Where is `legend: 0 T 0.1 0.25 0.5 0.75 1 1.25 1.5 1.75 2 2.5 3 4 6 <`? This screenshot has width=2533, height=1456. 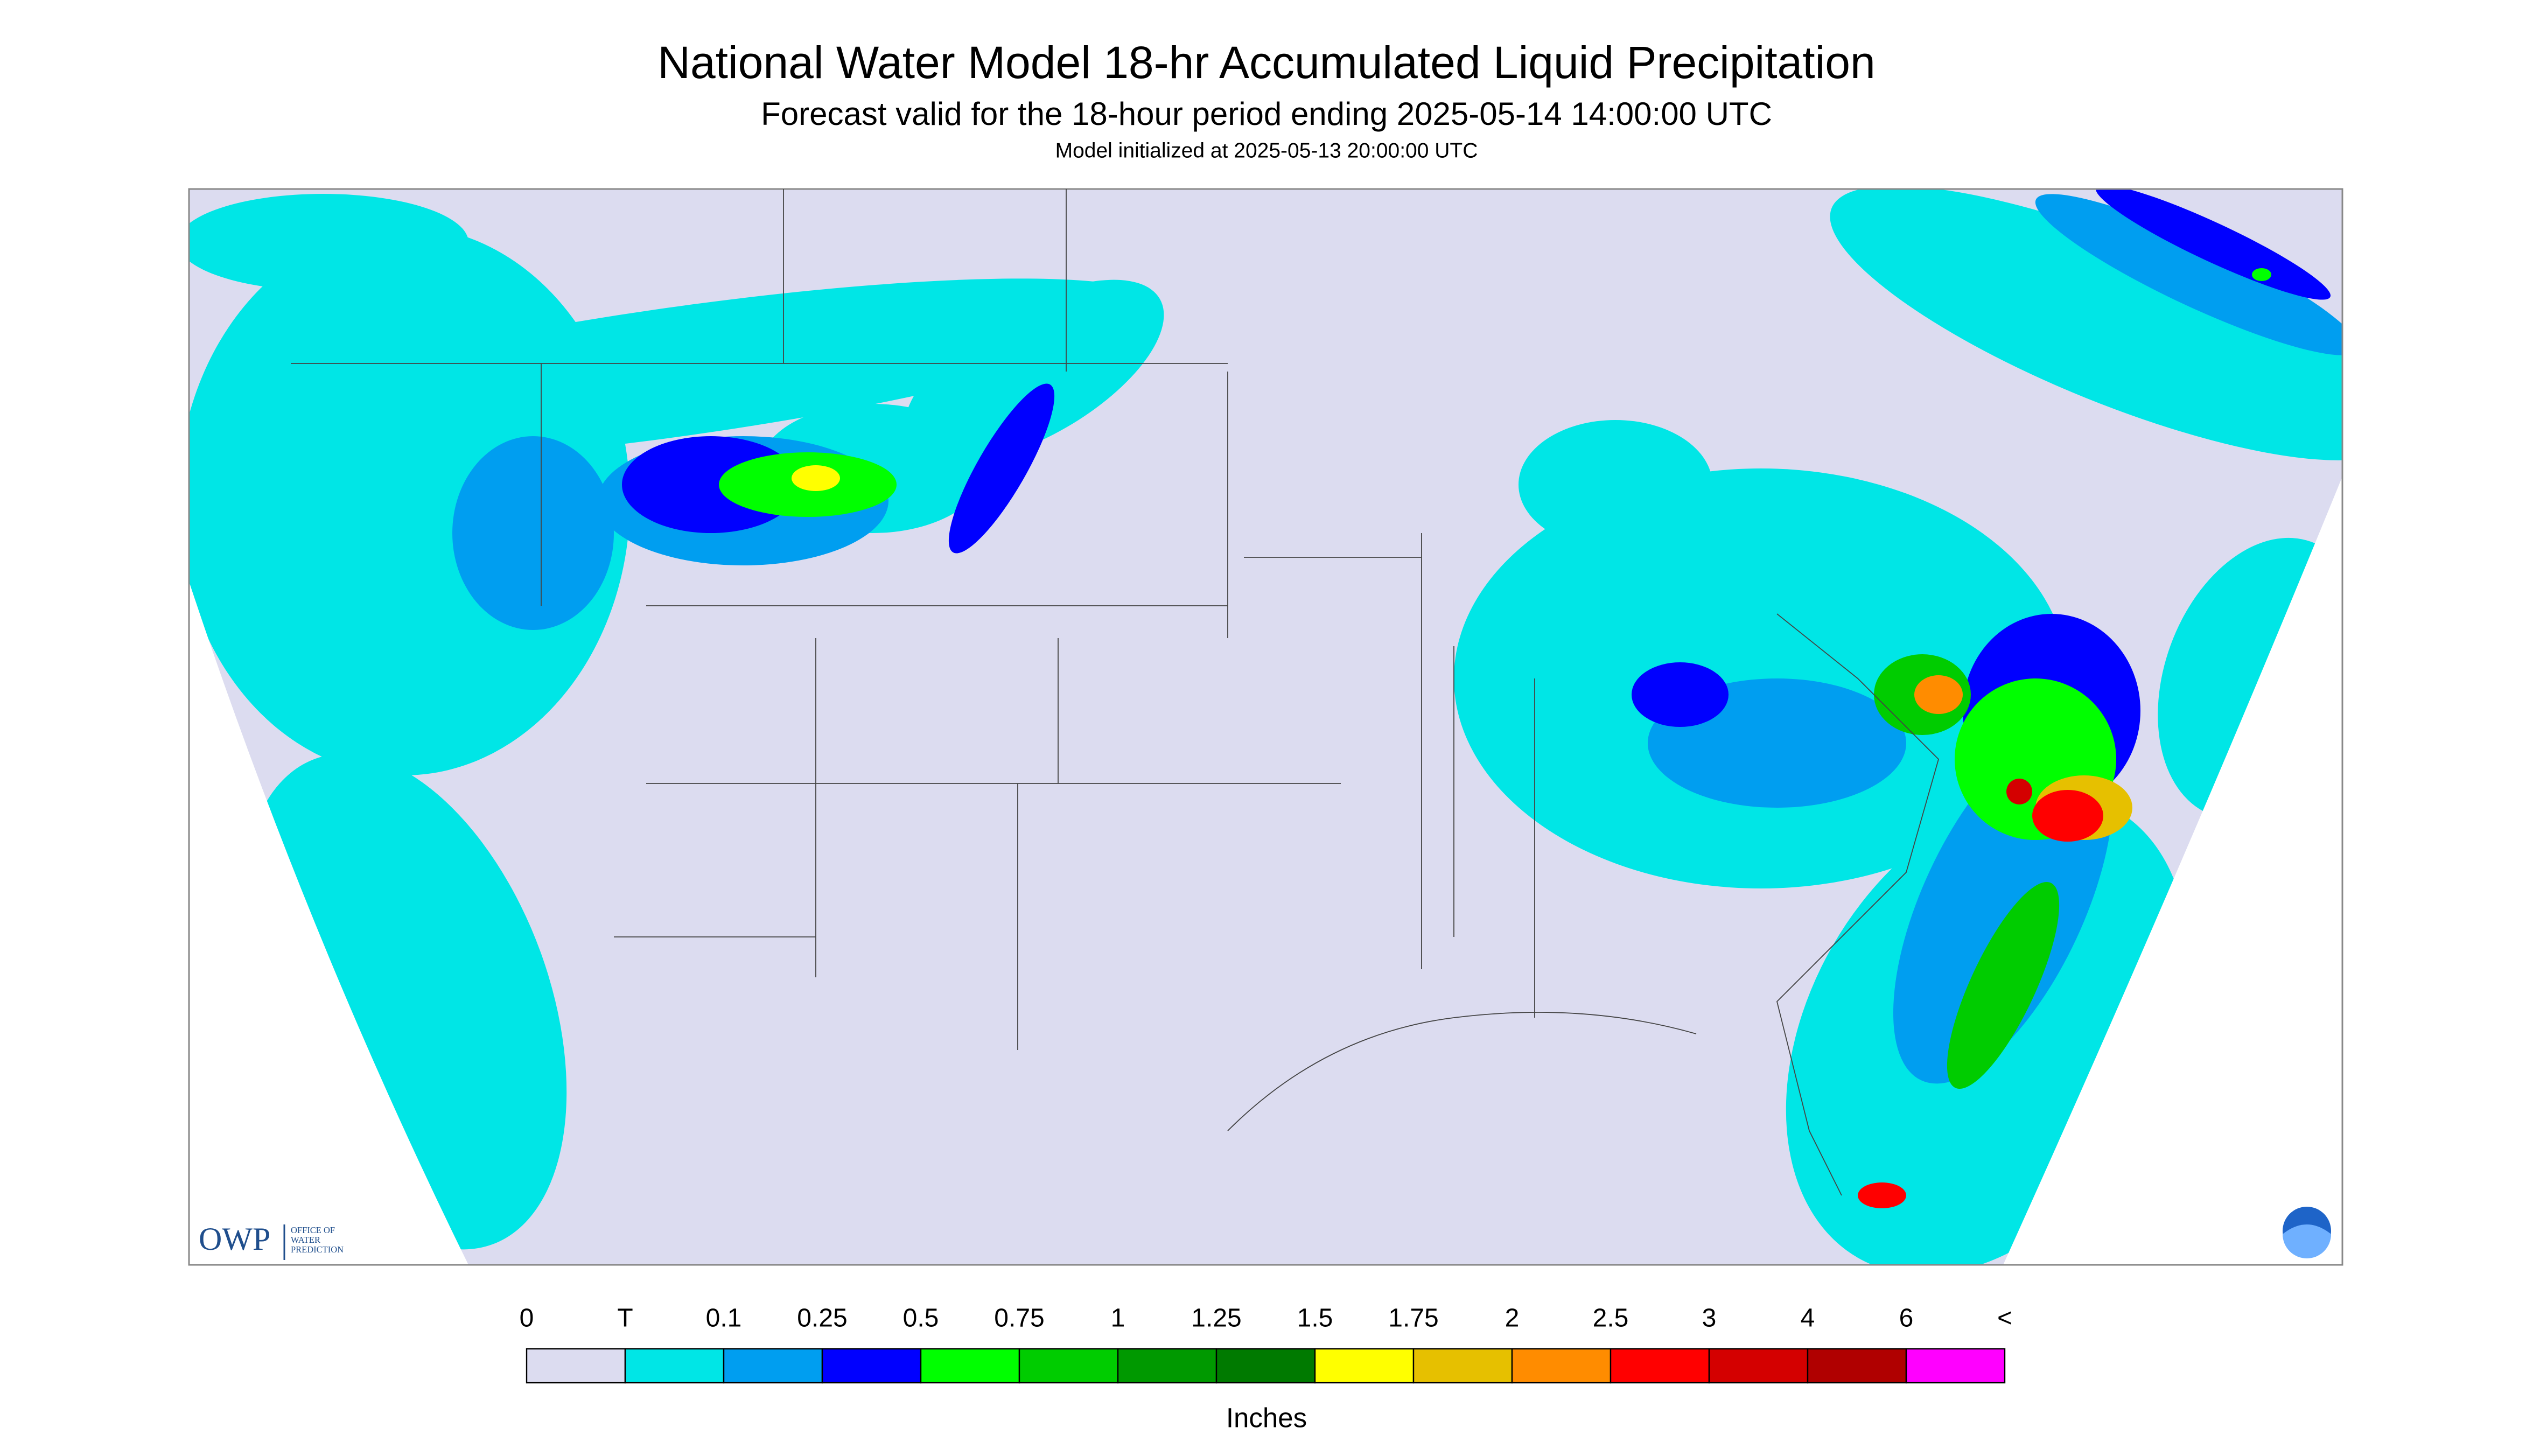
legend: 0 T 0.1 0.25 0.5 0.75 1 1.25 1.5 1.75 2 2.5 3 4 6 < is located at coordinates (1266, 1344).